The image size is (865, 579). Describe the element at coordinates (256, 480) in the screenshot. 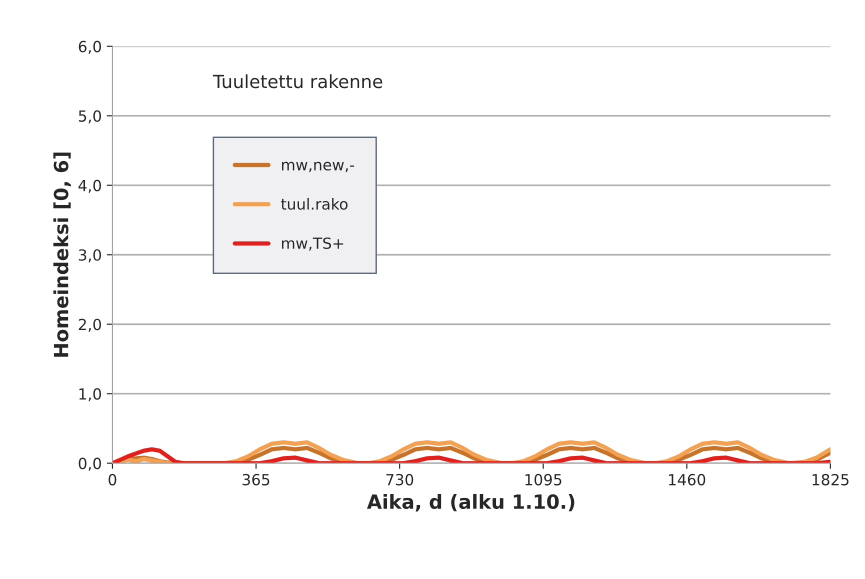

I see `x-tick-label: 365` at that location.